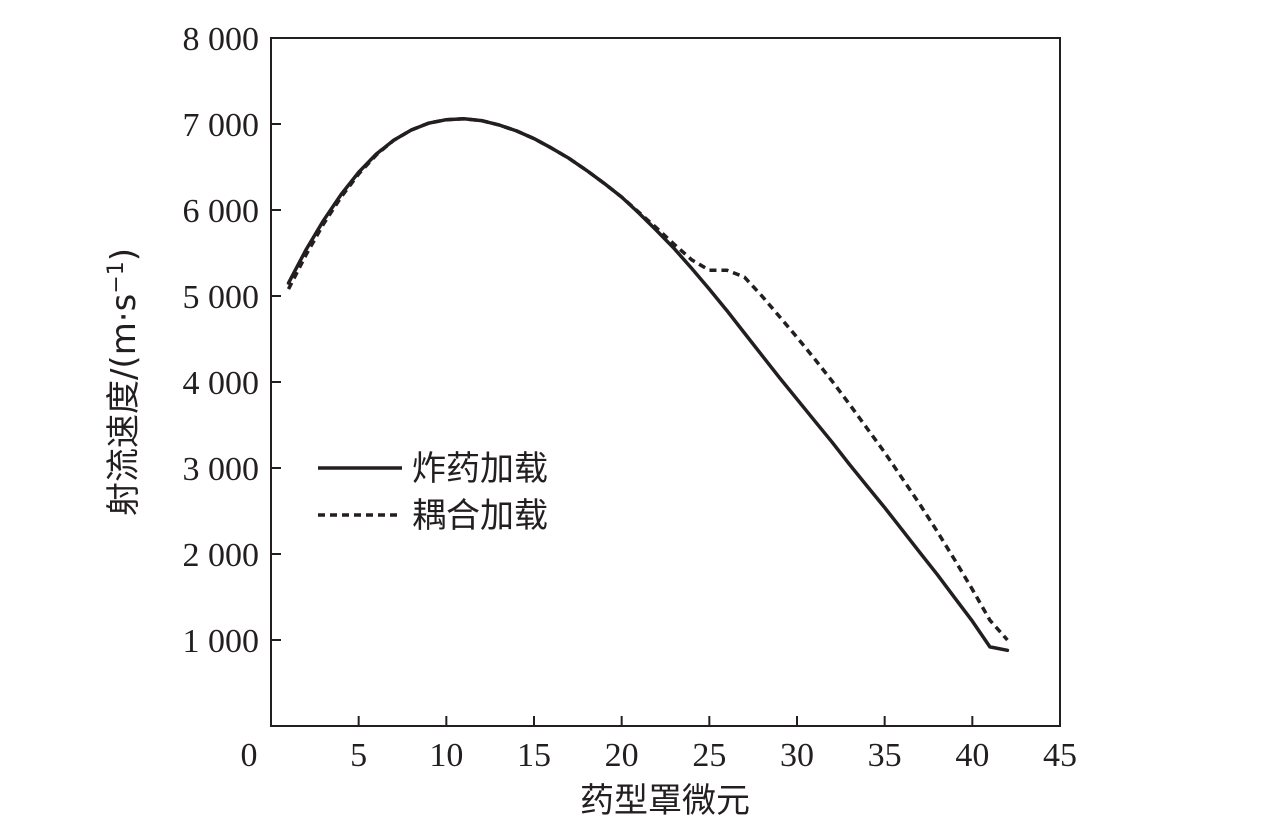 The image size is (1276, 827). Describe the element at coordinates (480, 516) in the screenshot. I see `legend-label-dashed: 耦合加载` at that location.